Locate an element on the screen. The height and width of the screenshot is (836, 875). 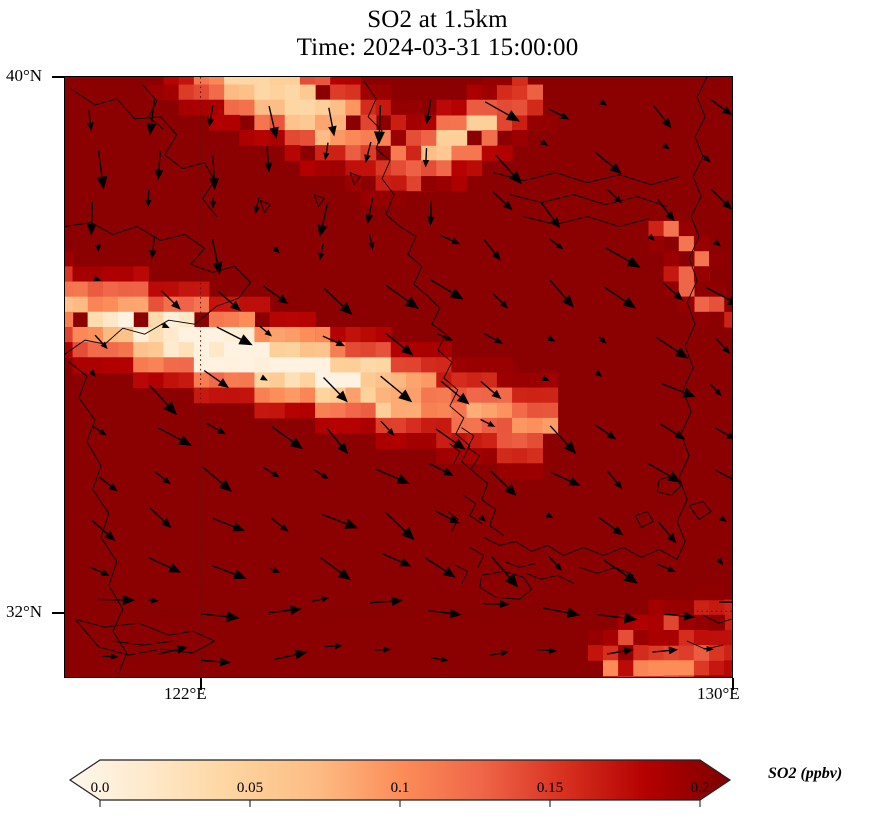
axis-label-lon-122e: 122°E is located at coordinates (185, 693).